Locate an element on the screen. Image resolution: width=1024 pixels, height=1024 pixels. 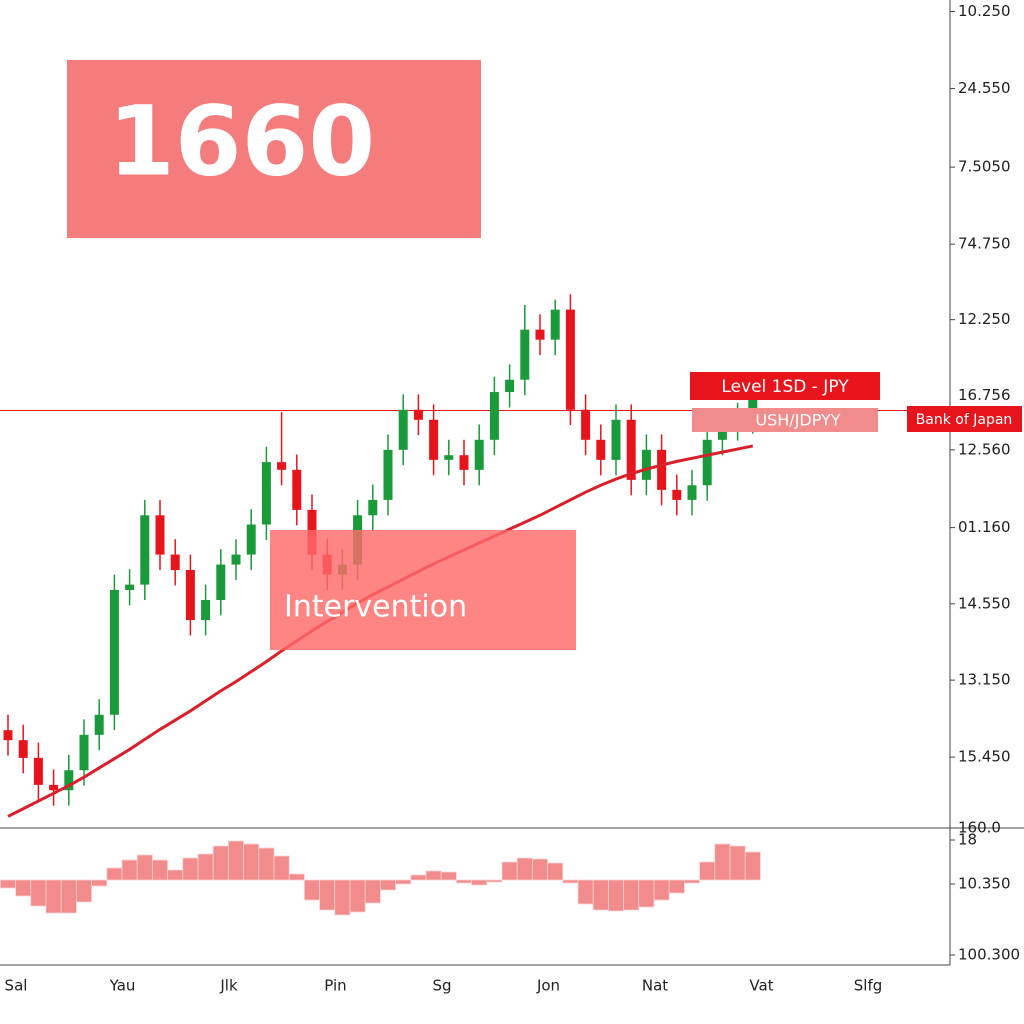
y2-tick-label: 100.300 is located at coordinates (989, 955).